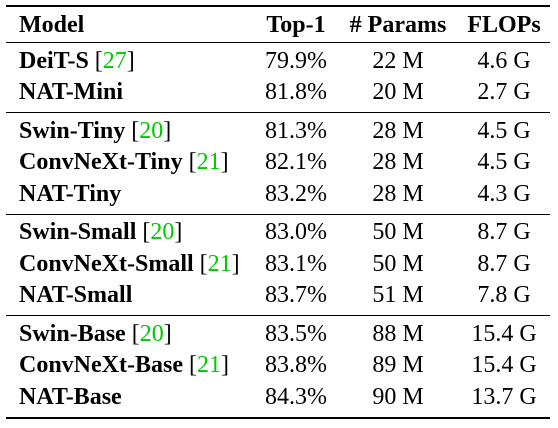 Image resolution: width=558 pixels, height=428 pixels. What do you see at coordinates (296, 396) in the screenshot?
I see `top1-cell: 84.3%` at bounding box center [296, 396].